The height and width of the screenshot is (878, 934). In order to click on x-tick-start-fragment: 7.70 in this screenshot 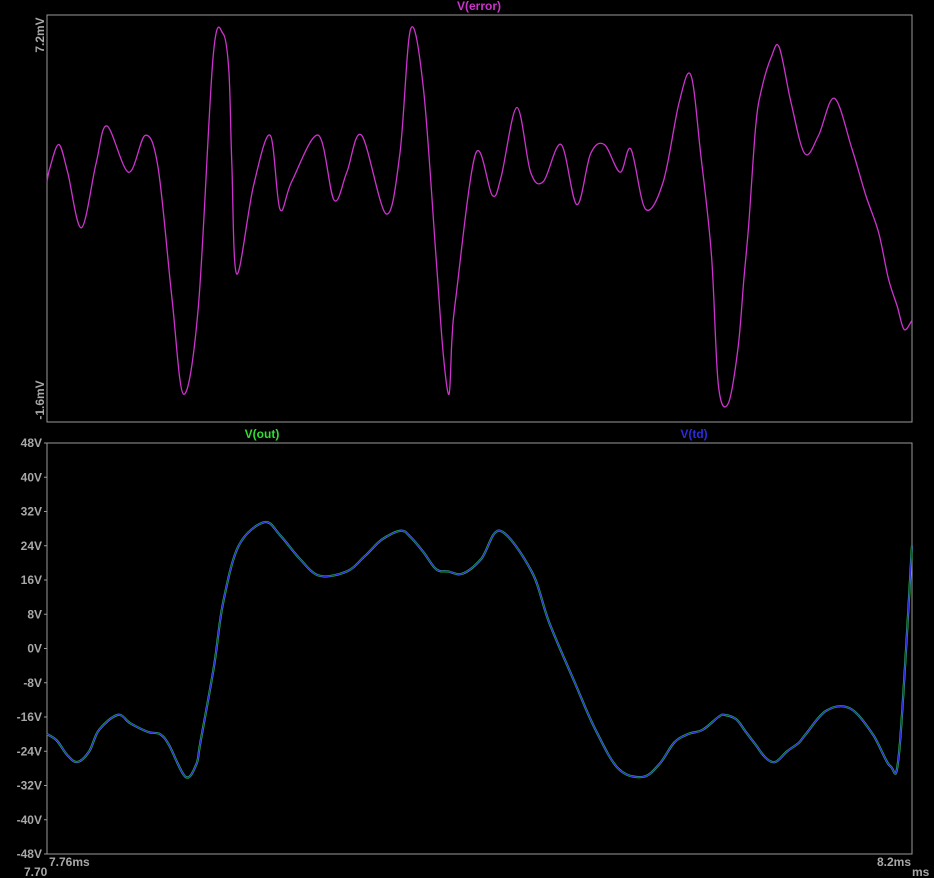, I will do `click(36, 871)`.